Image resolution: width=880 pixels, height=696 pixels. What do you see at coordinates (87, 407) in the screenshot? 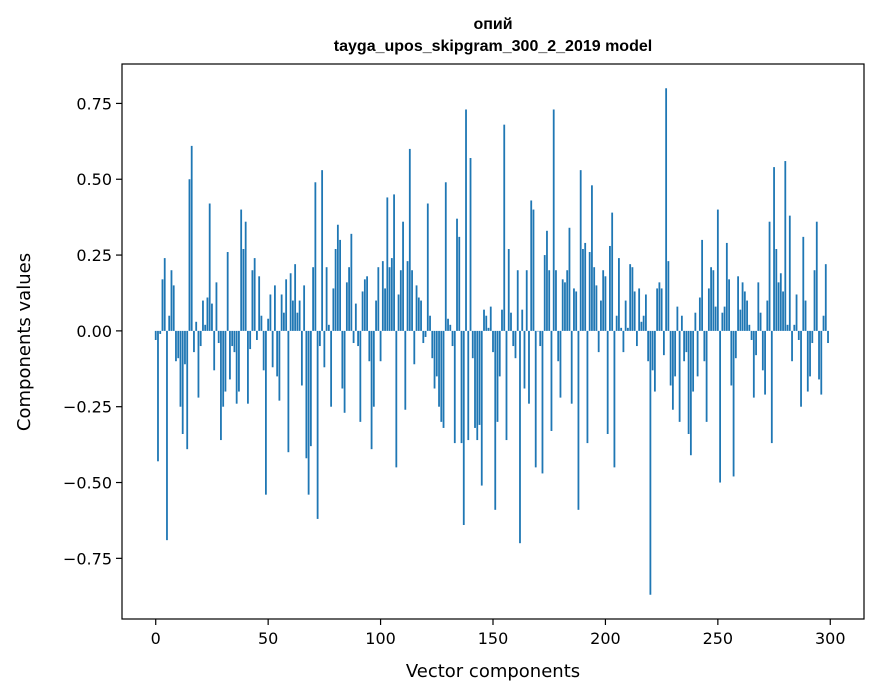
I see `y-tick-label: −0.25` at bounding box center [87, 407].